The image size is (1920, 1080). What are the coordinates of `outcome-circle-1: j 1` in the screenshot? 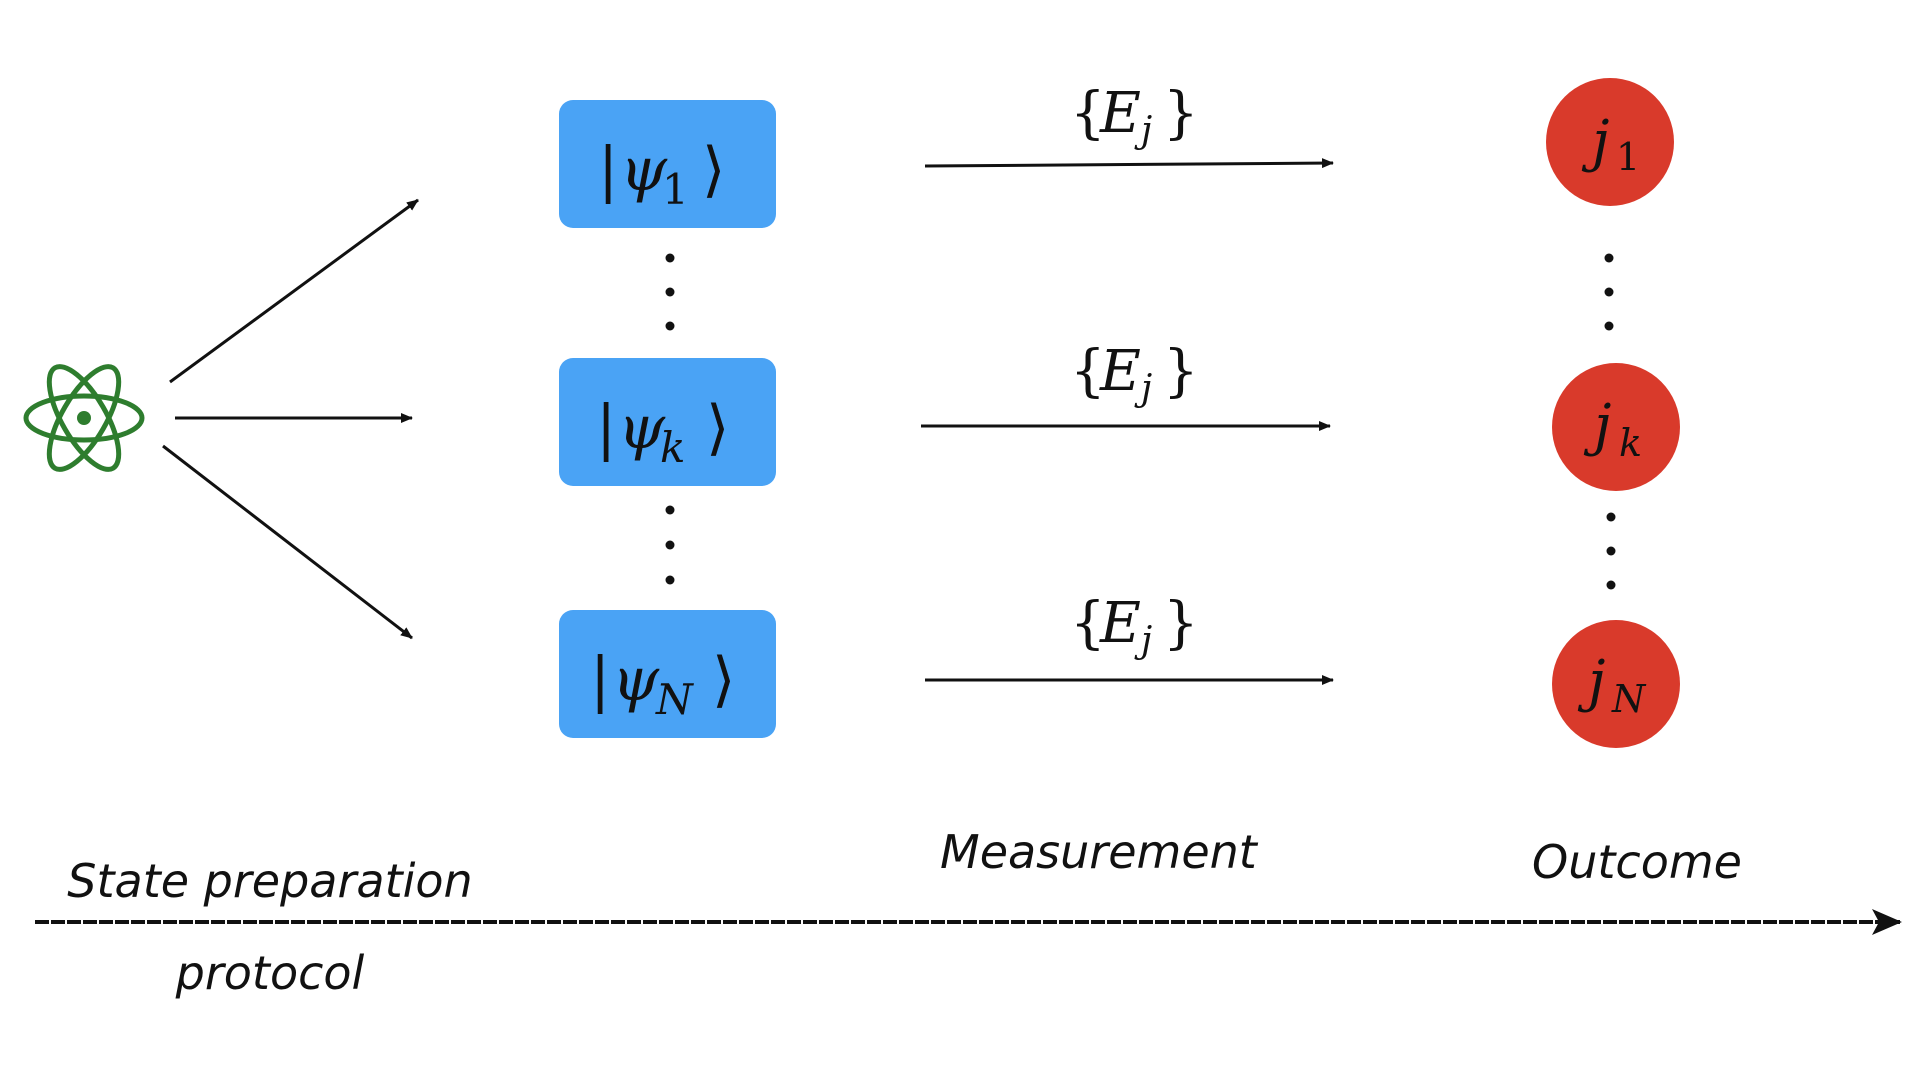 It's located at (1610, 142).